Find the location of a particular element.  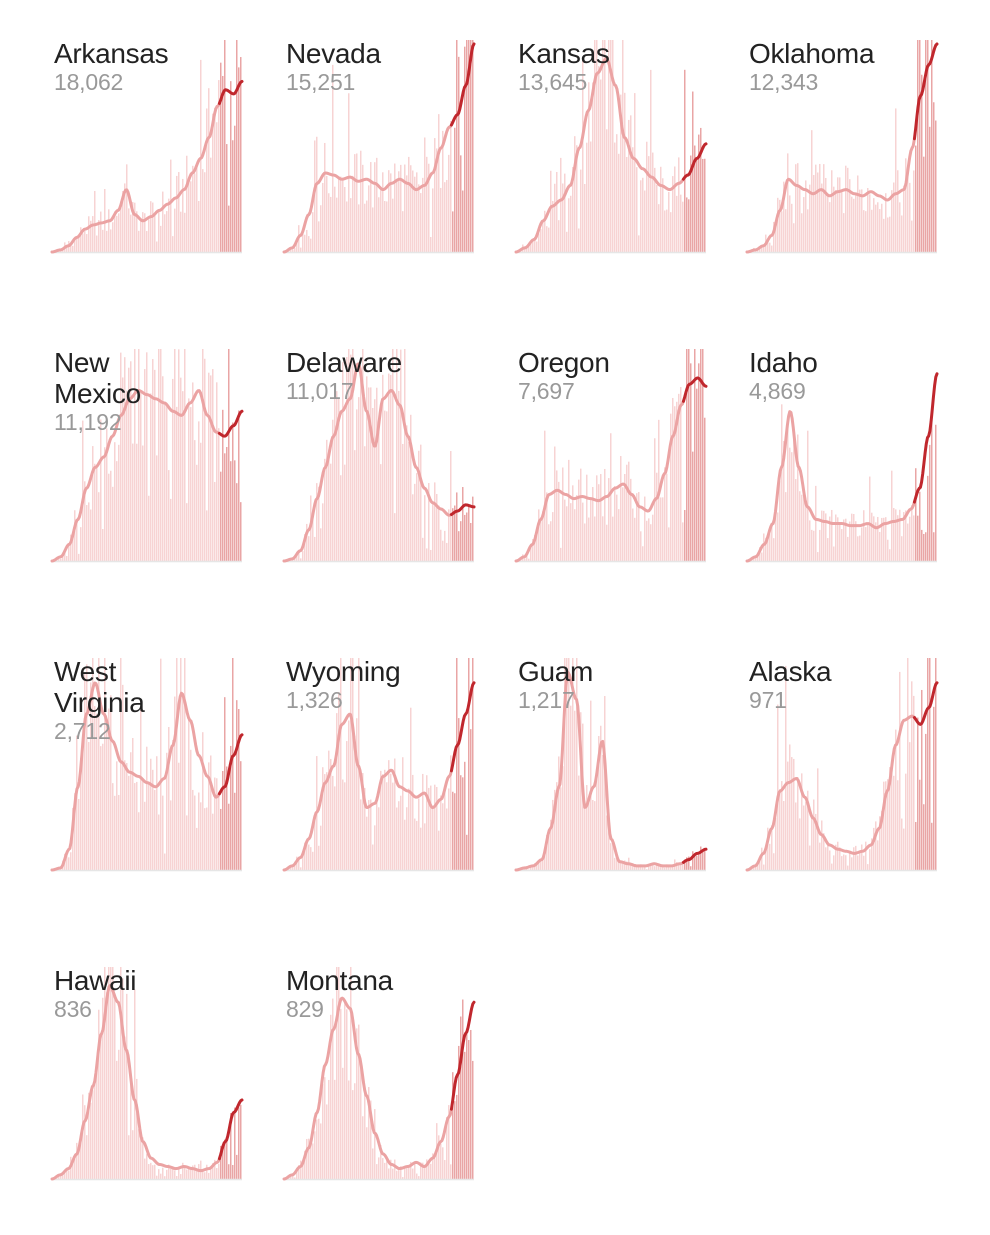

case-count: 1,217 is located at coordinates (546, 700).